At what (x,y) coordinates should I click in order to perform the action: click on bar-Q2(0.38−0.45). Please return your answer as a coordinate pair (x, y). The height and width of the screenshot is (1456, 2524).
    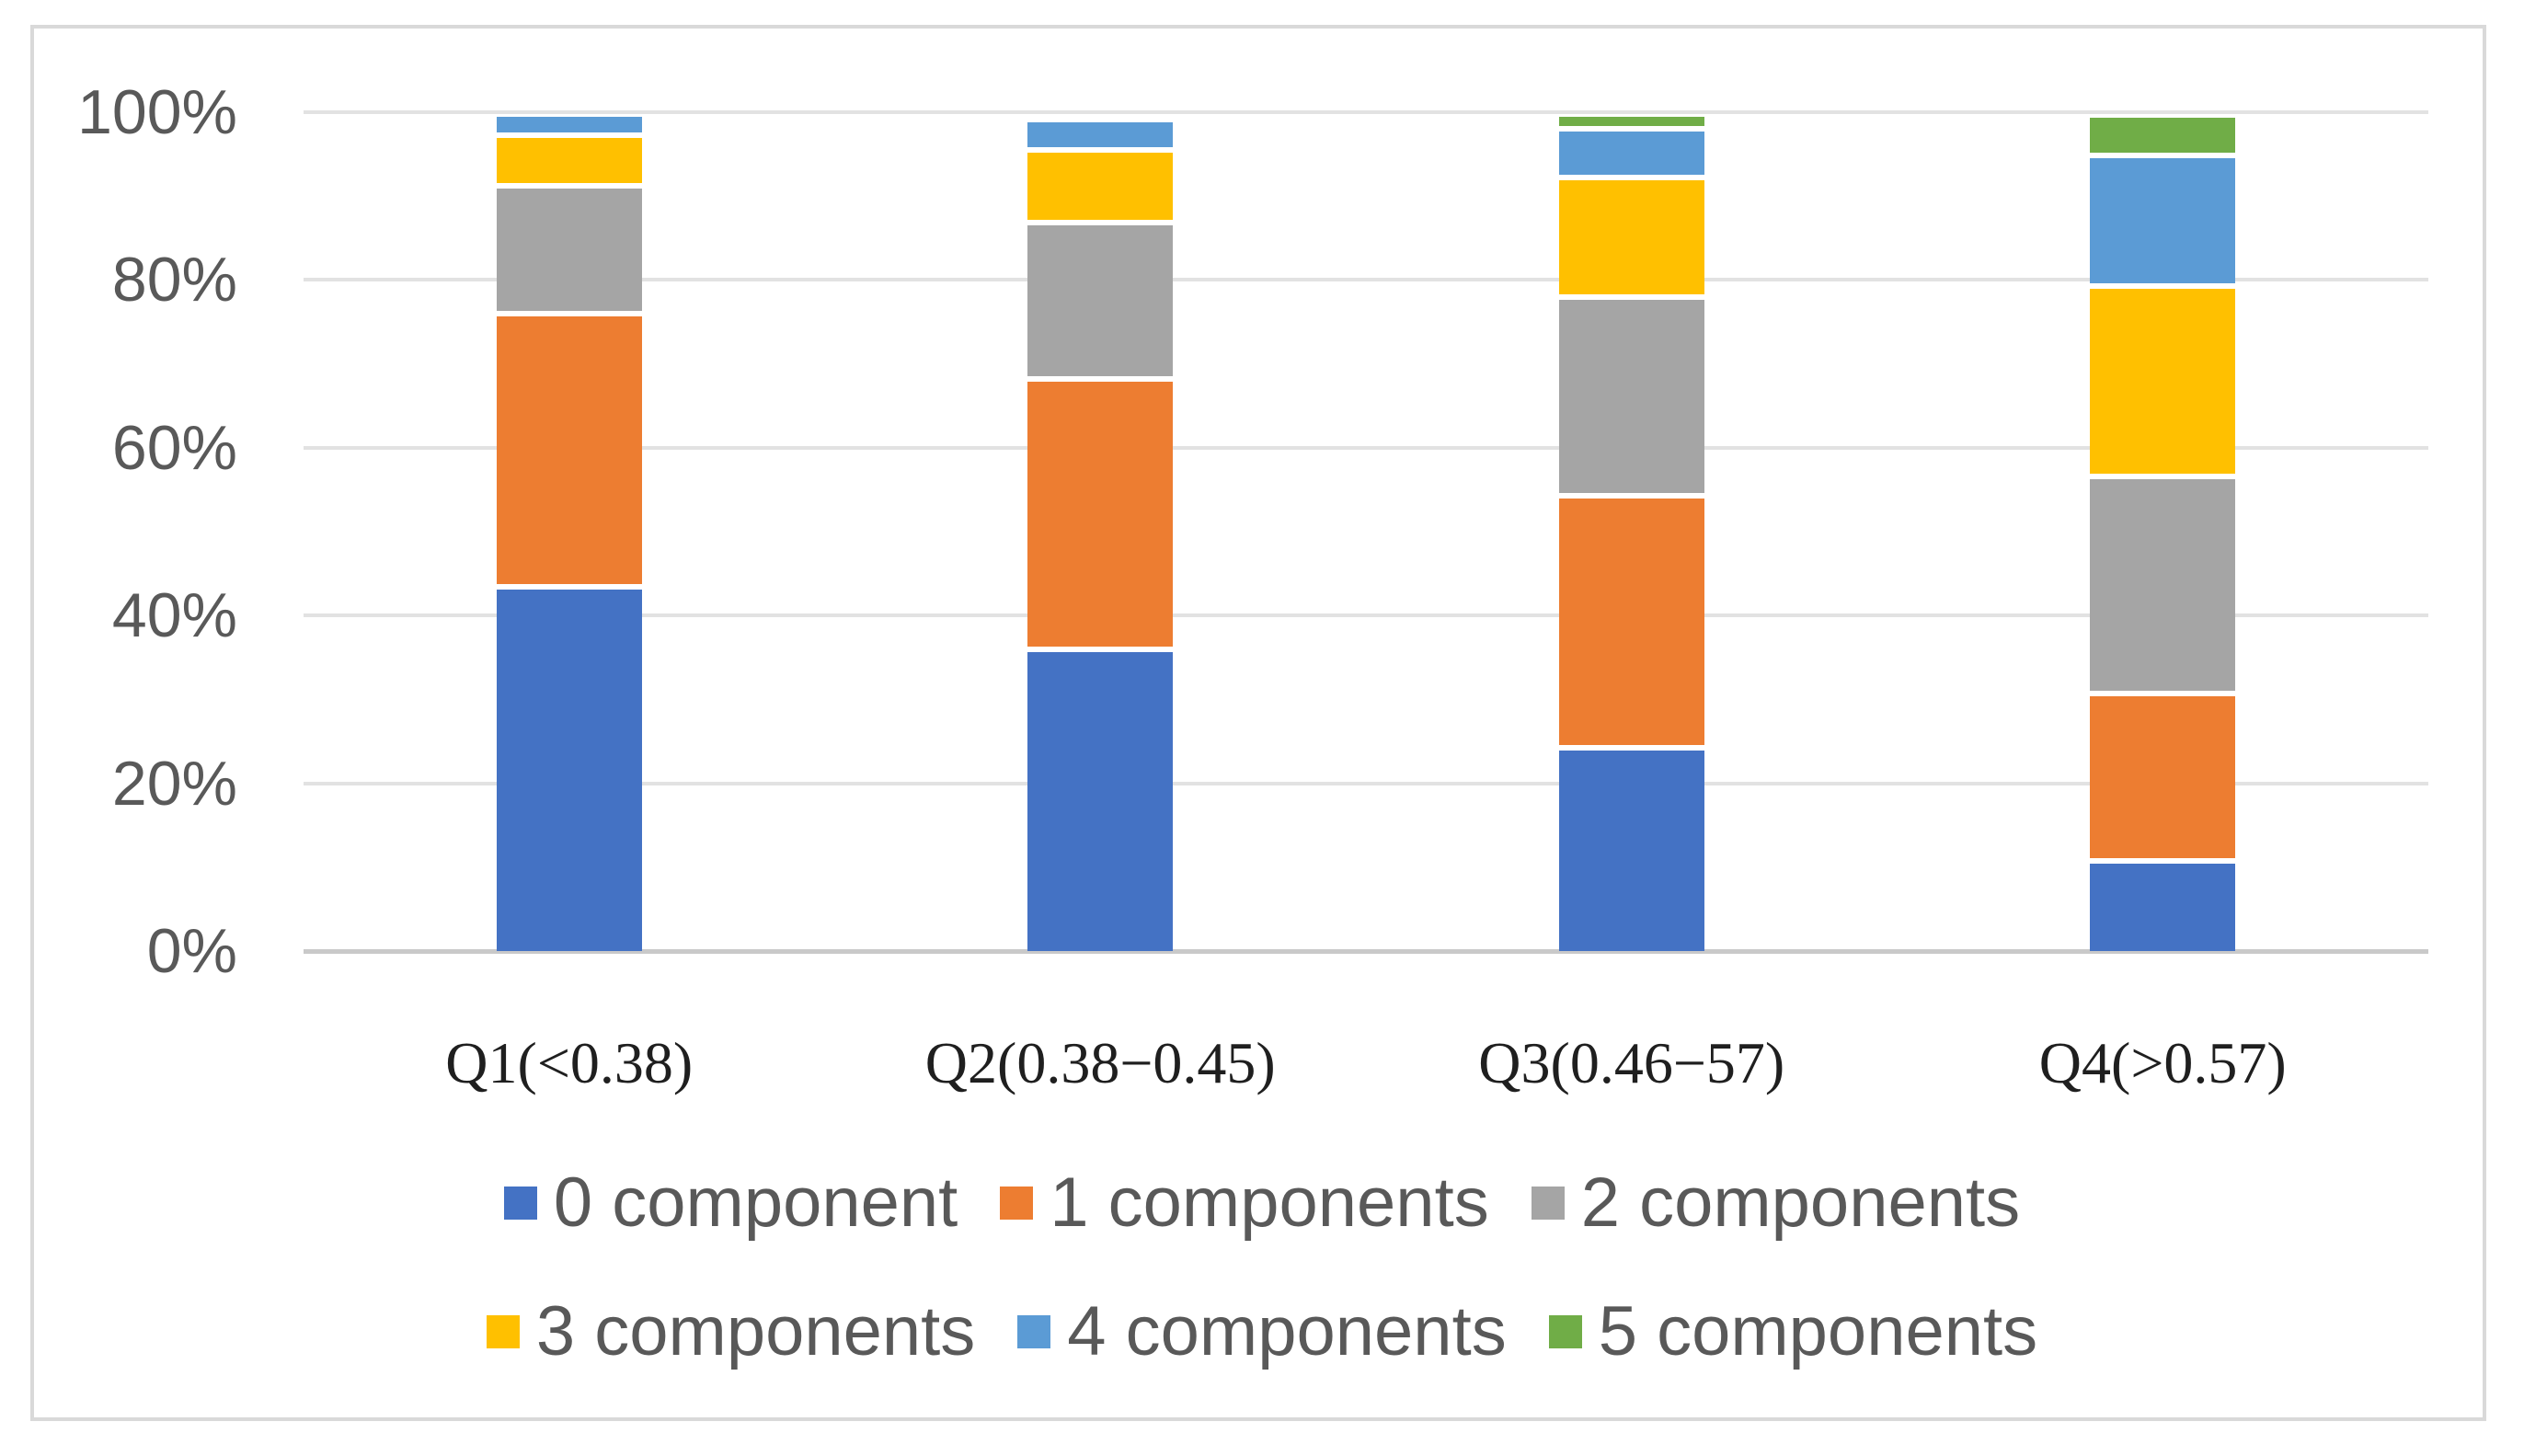
    Looking at the image, I should click on (1100, 531).